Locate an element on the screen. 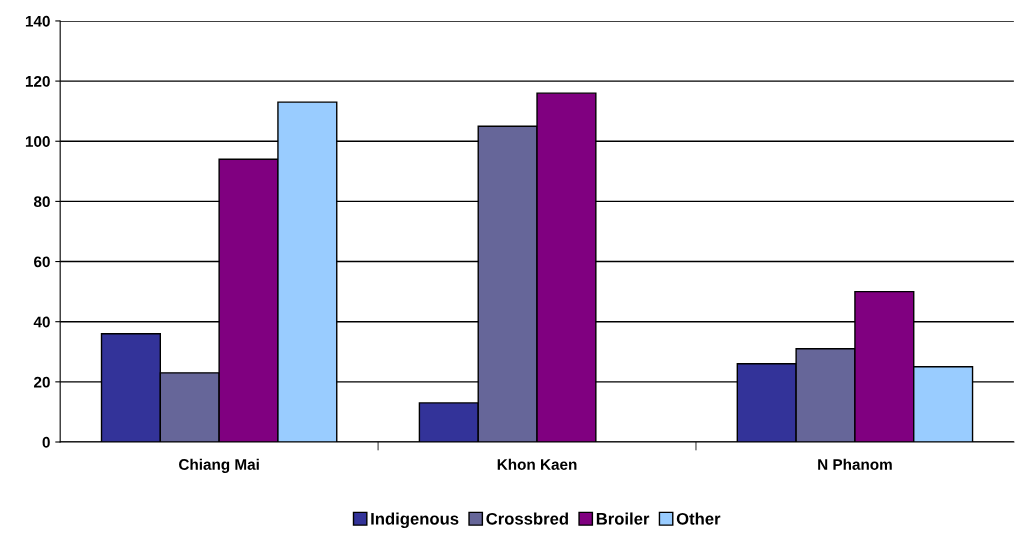 This screenshot has width=1020, height=544. y-tick-label: 120 is located at coordinates (37, 81).